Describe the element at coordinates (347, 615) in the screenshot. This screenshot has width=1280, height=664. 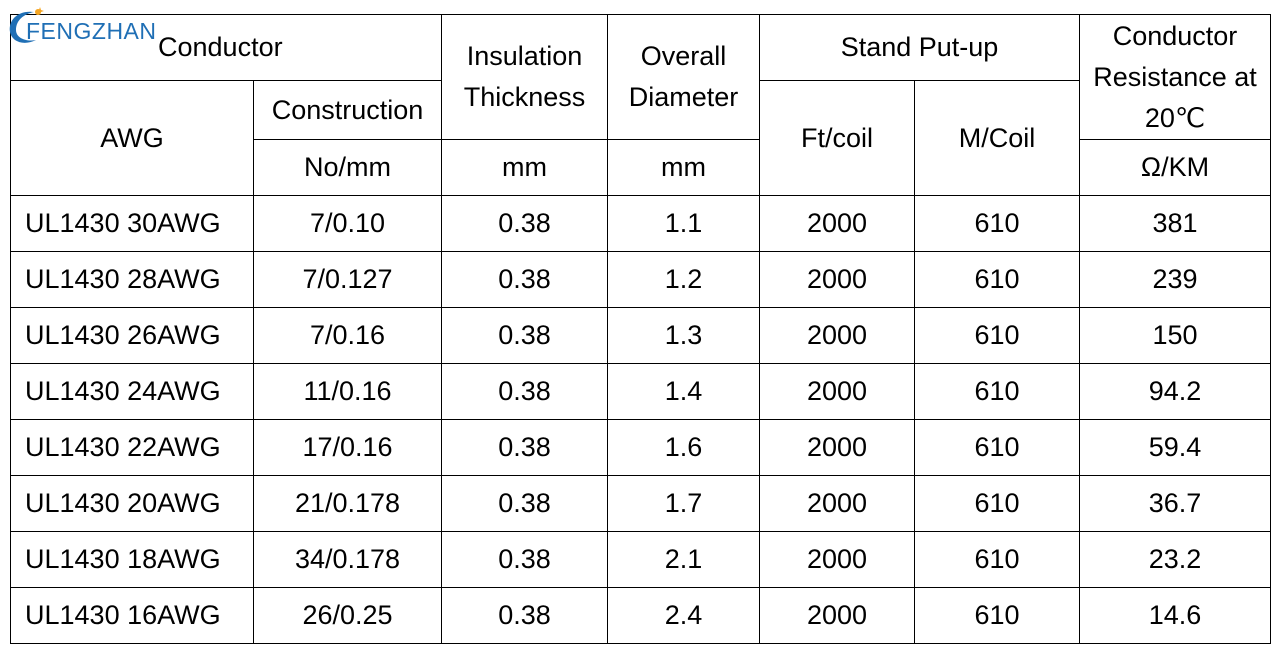
I see `cell-construction: 26/0.25` at that location.